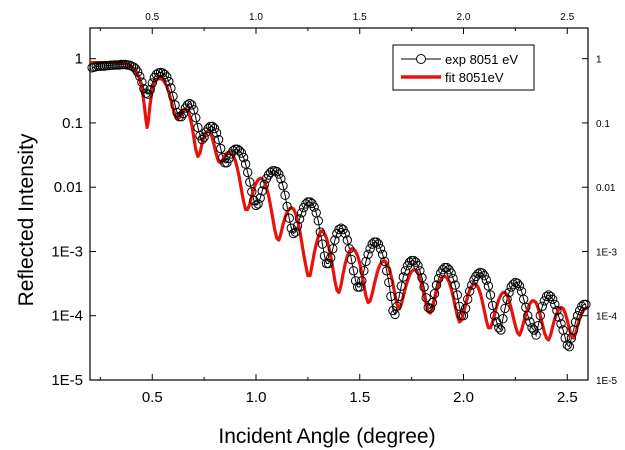  I want to click on y-tick-label-right: 1, so click(599, 60).